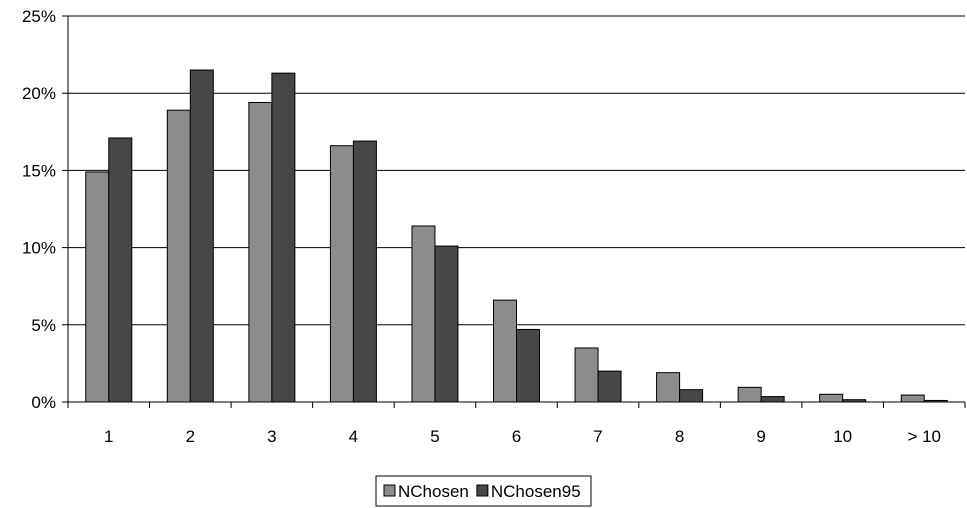 The image size is (967, 508). What do you see at coordinates (760, 436) in the screenshot?
I see `x-tick-label: 9` at bounding box center [760, 436].